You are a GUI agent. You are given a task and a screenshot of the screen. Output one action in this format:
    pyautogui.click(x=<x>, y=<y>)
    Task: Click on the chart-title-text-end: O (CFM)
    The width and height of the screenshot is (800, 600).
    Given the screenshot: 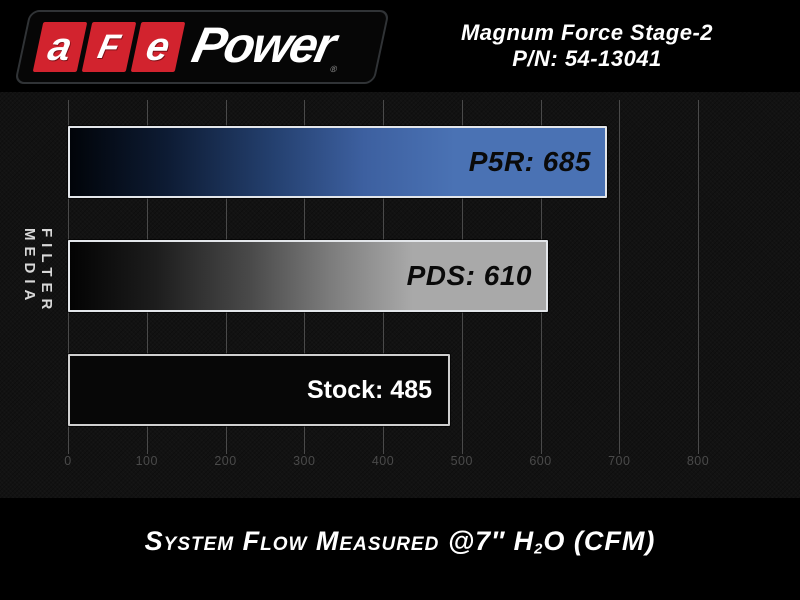 What is the action you would take?
    pyautogui.click(x=599, y=541)
    